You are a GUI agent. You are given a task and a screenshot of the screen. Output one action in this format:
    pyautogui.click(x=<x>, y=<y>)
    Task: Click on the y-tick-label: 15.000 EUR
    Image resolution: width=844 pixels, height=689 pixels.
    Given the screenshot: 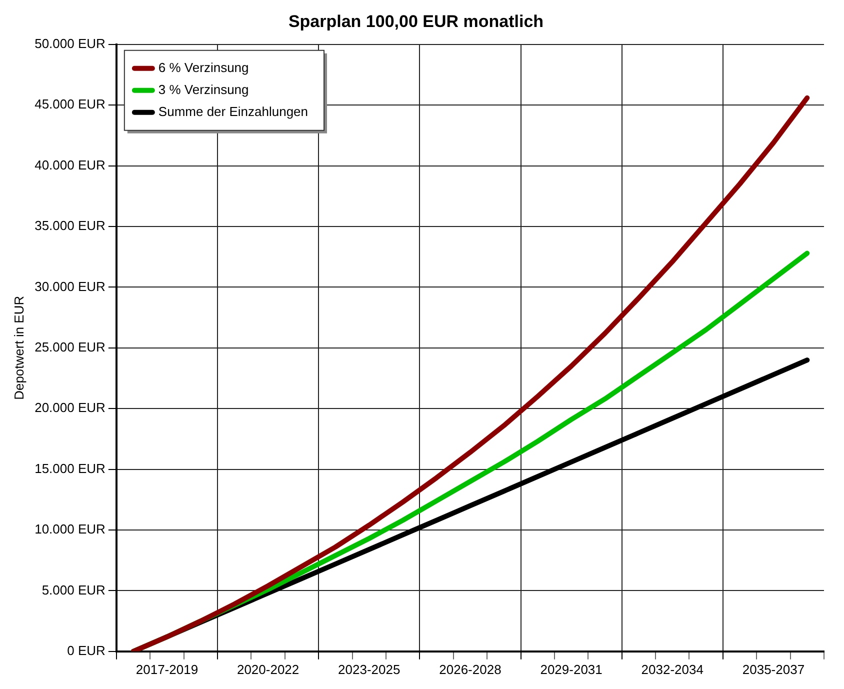 What is the action you would take?
    pyautogui.click(x=70, y=468)
    